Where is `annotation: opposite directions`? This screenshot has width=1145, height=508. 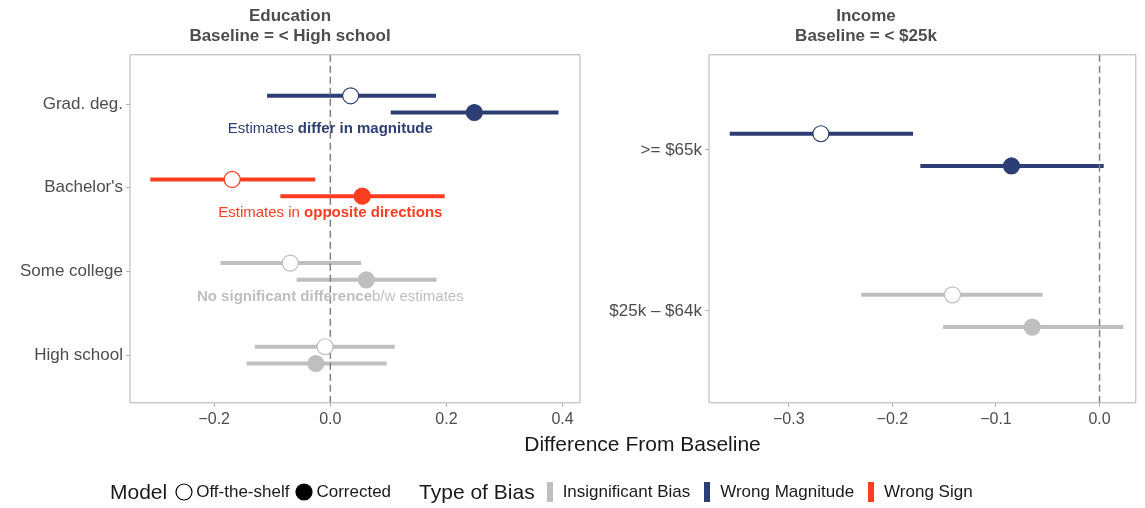
annotation: opposite directions is located at coordinates (373, 212).